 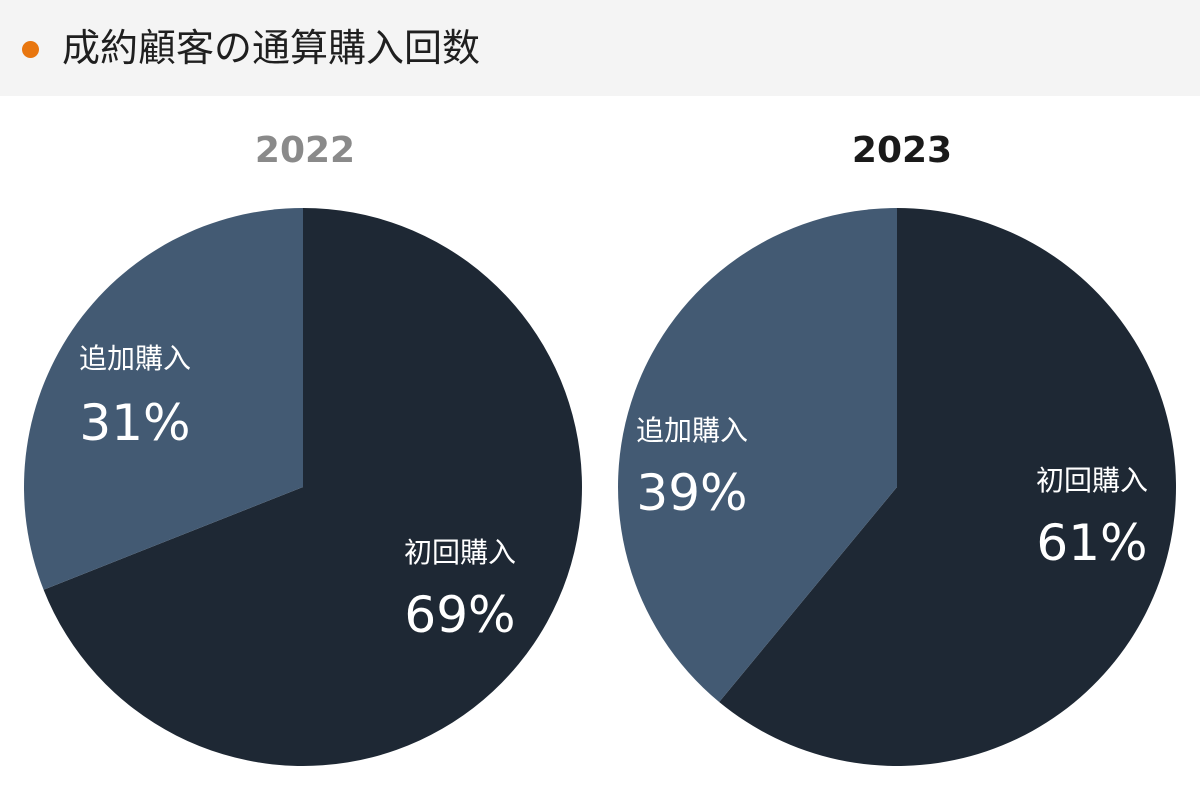 I want to click on page-title: 成約顧客の通算購入回数, so click(x=271, y=48).